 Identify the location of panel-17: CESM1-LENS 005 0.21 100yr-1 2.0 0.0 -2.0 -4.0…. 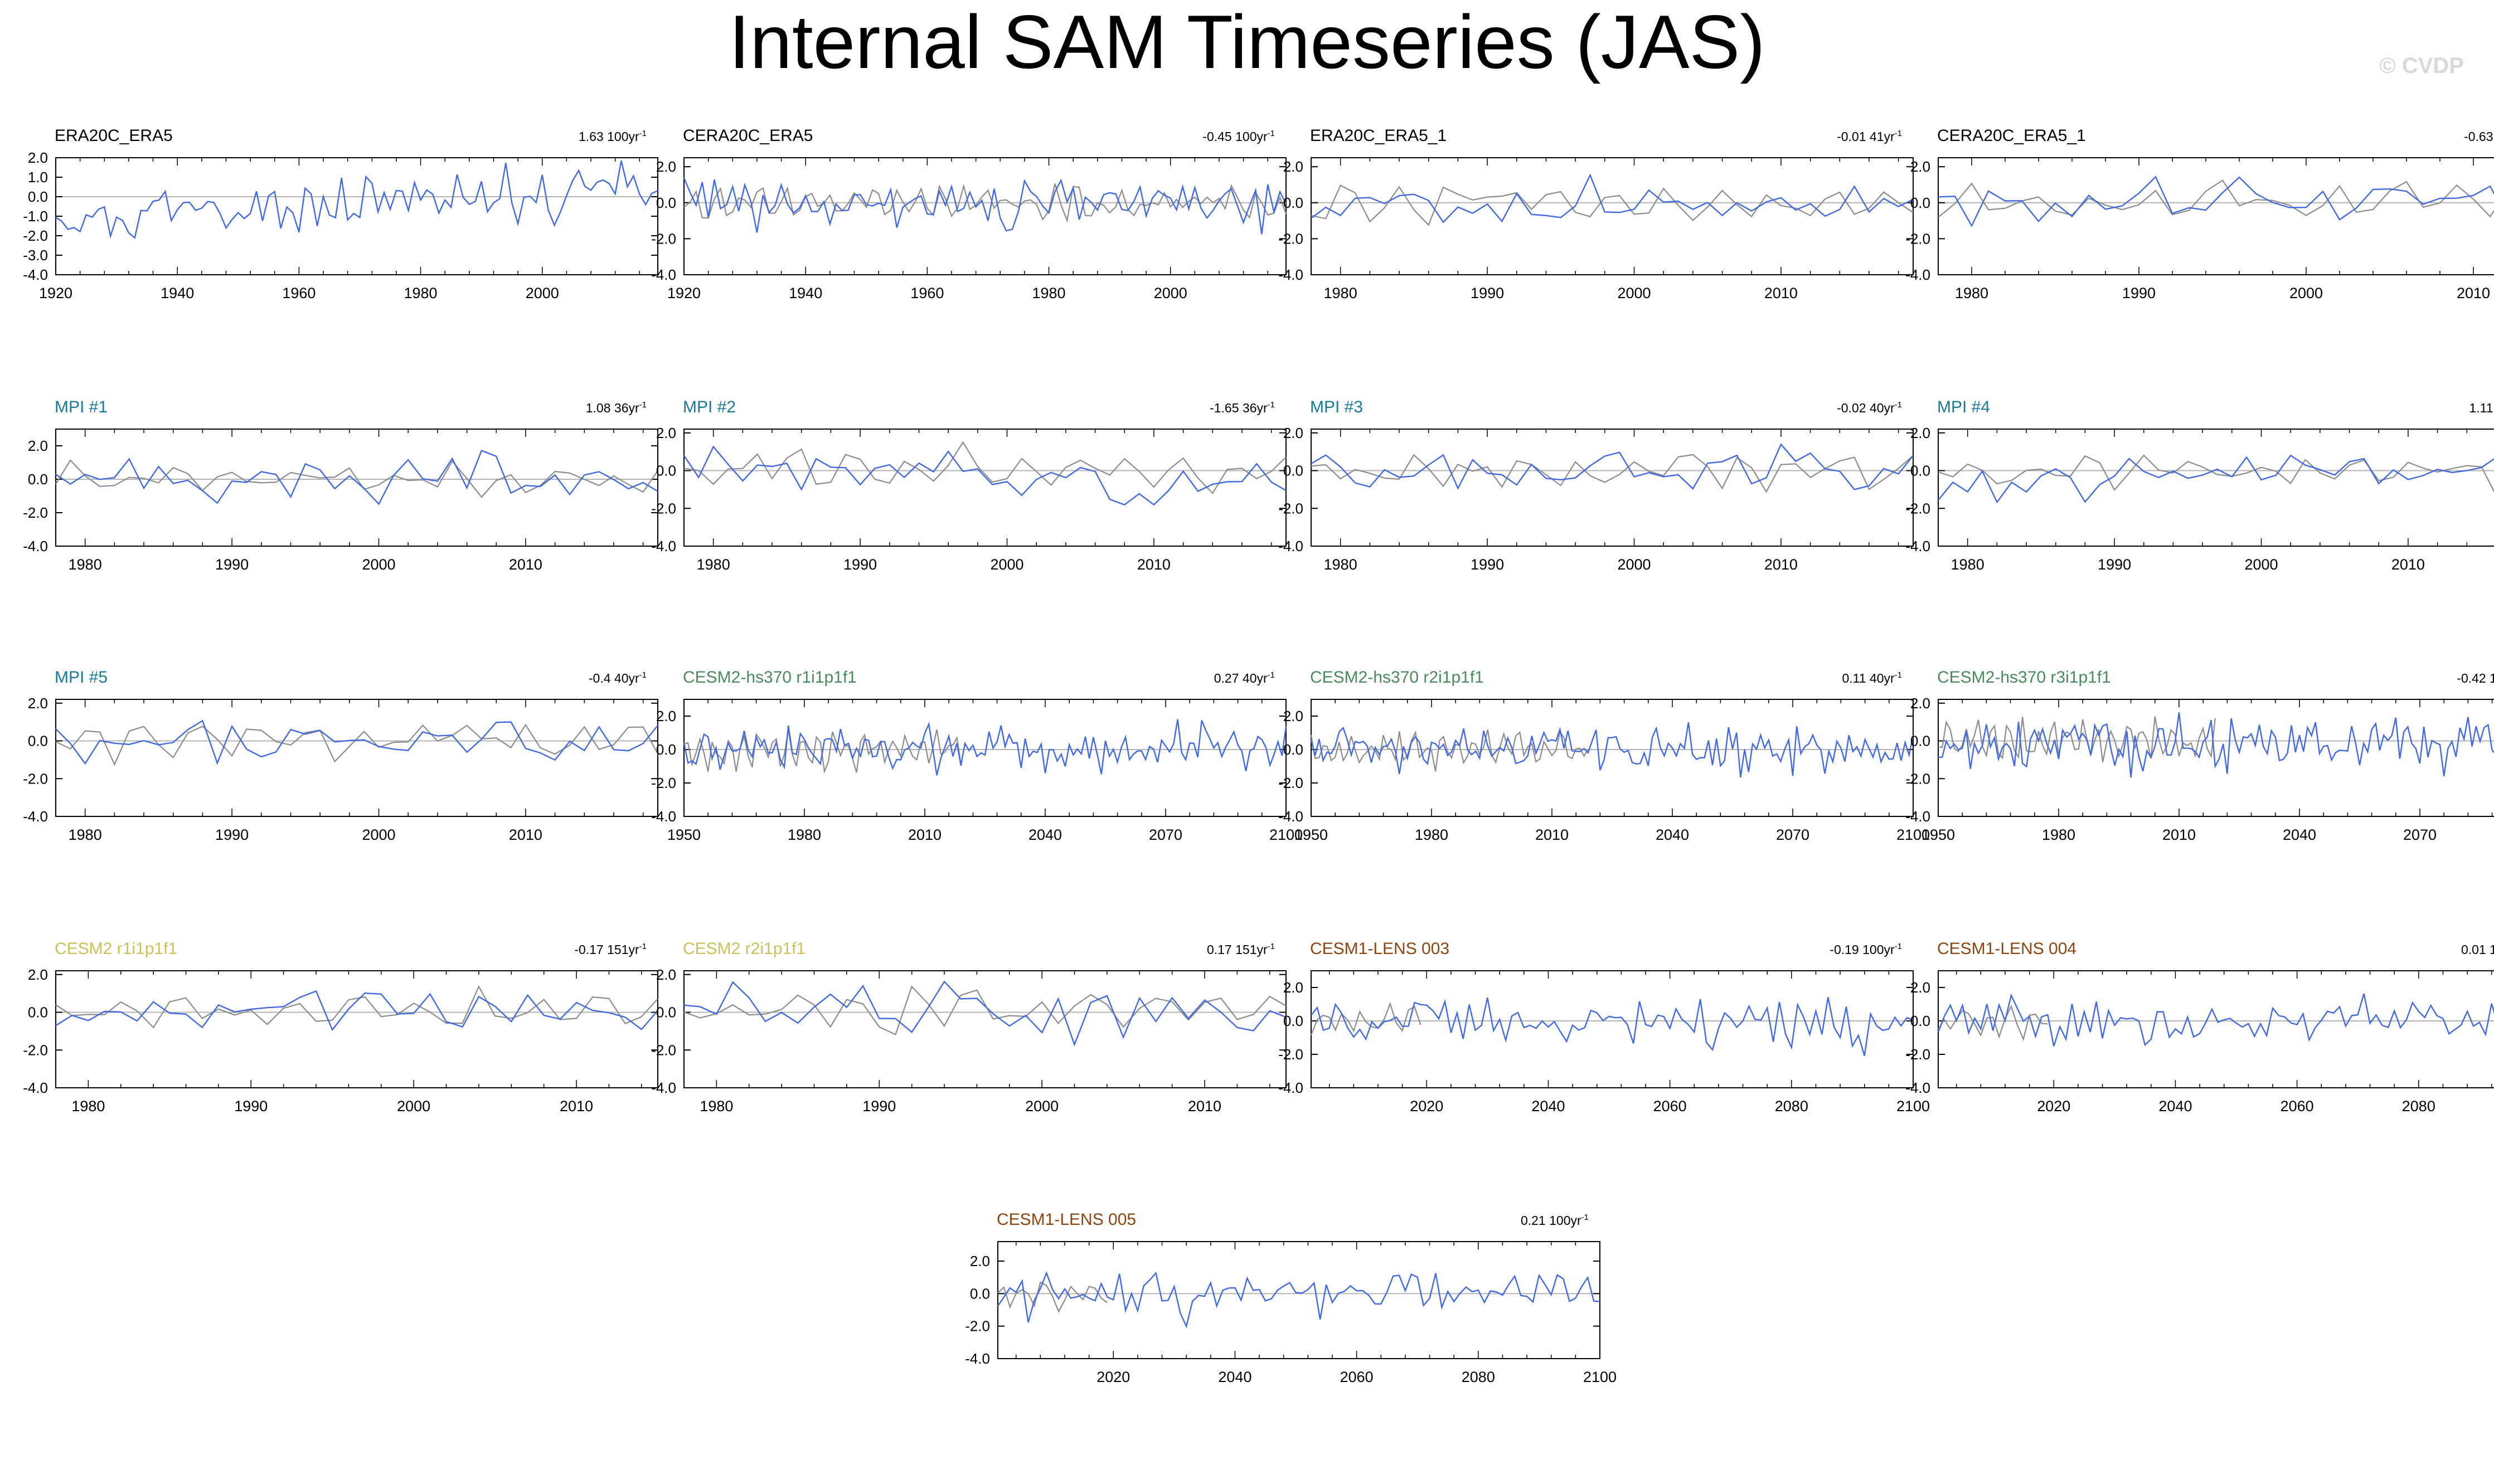
(1291, 1297).